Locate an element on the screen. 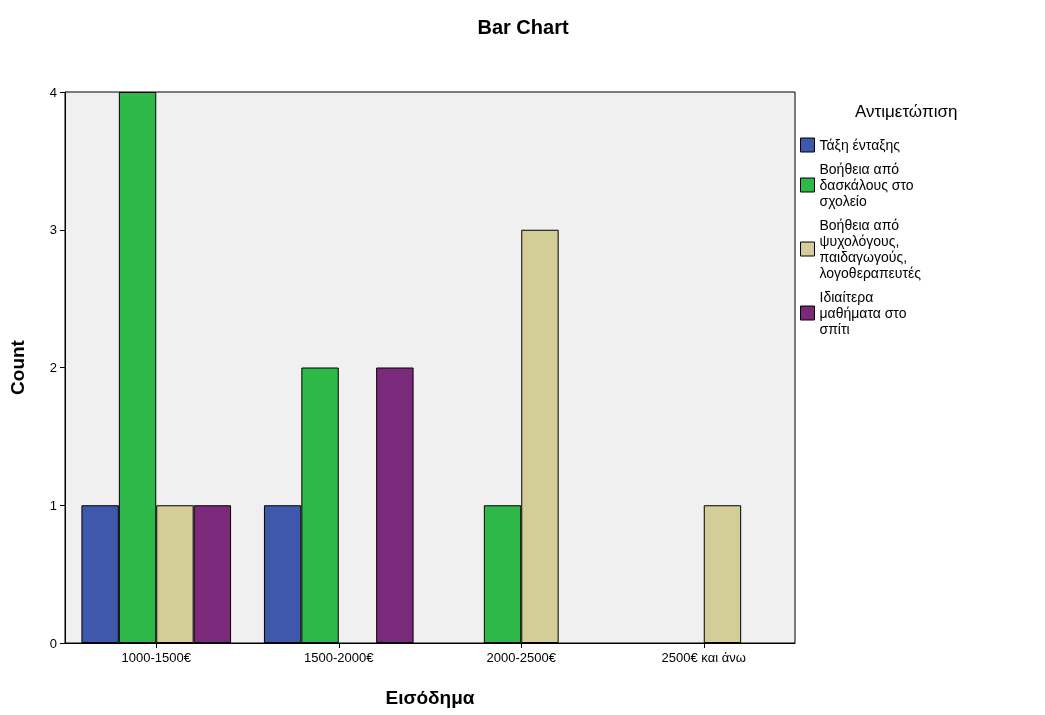 Image resolution: width=1045 pixels, height=715 pixels. legend-label: Βοήθεια από ψυχολόγους, παιδαγωγούς, λογοθεραπευτές is located at coordinates (870, 249).